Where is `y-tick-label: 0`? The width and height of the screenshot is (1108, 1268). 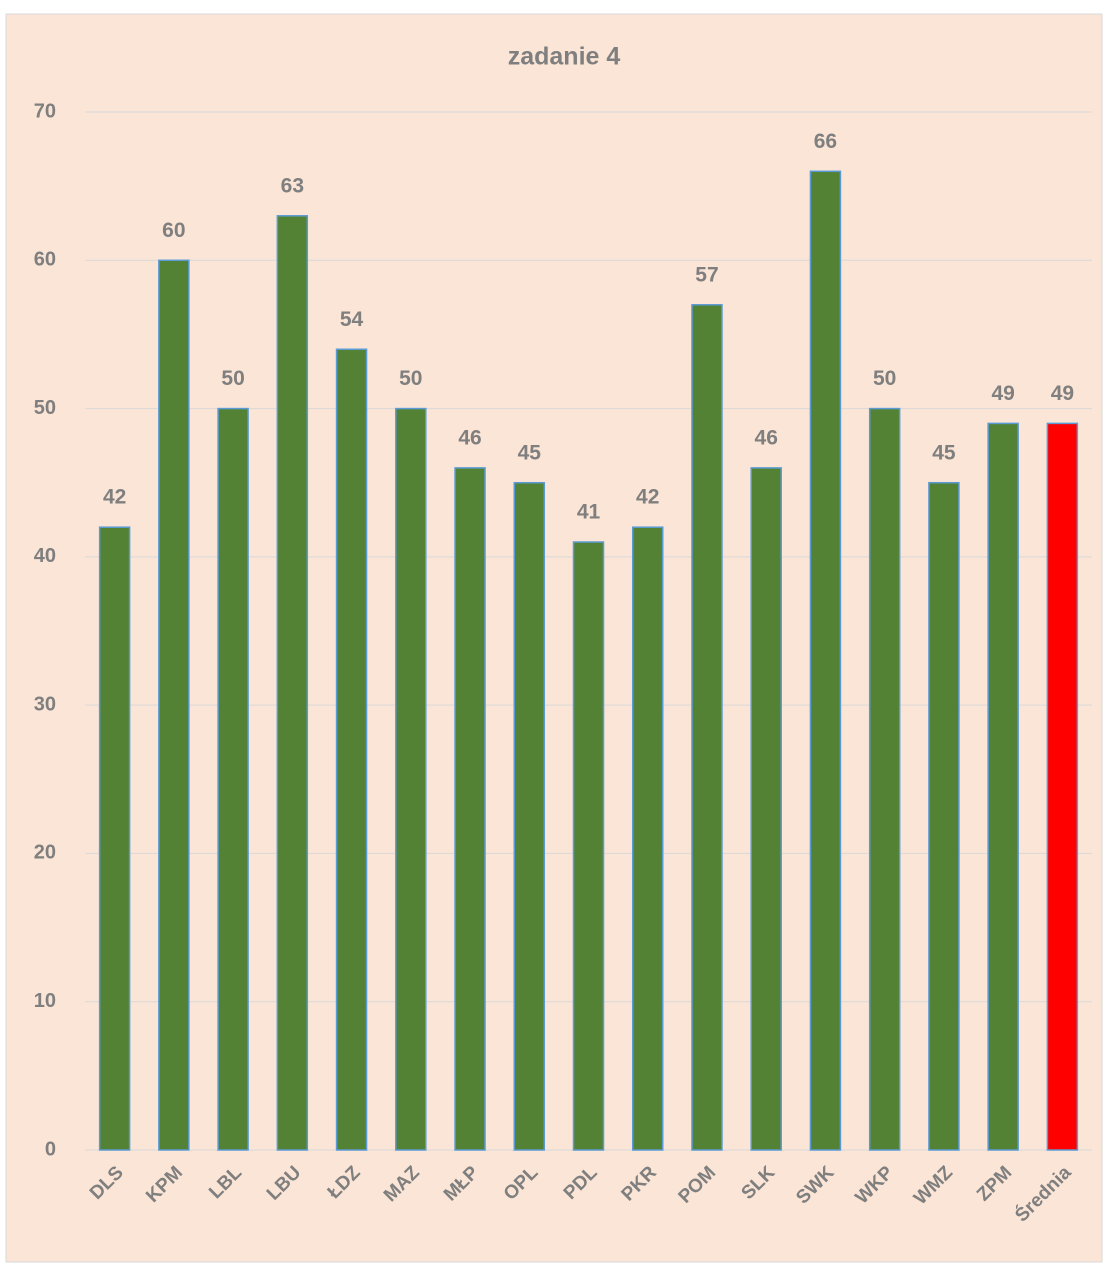
y-tick-label: 0 is located at coordinates (50, 1149).